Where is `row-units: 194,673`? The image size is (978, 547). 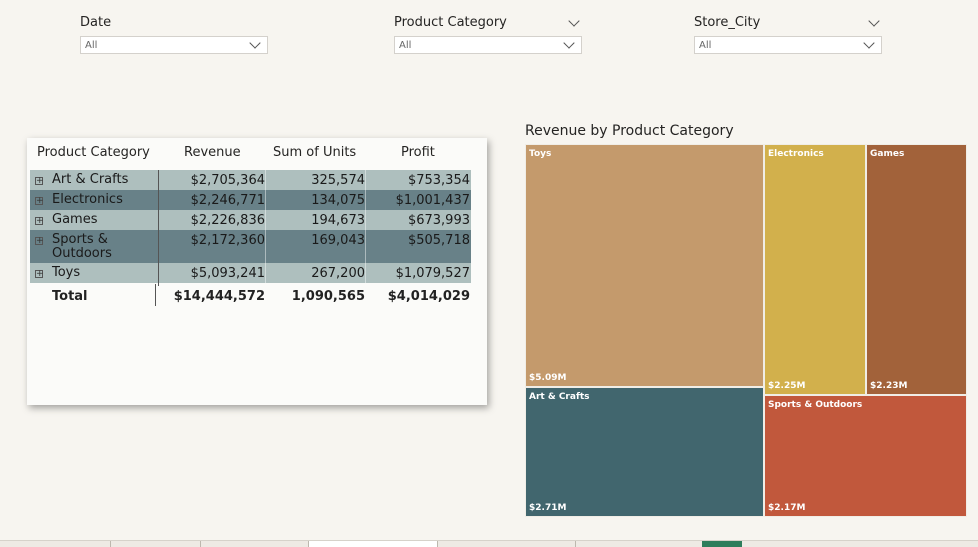 row-units: 194,673 is located at coordinates (338, 220).